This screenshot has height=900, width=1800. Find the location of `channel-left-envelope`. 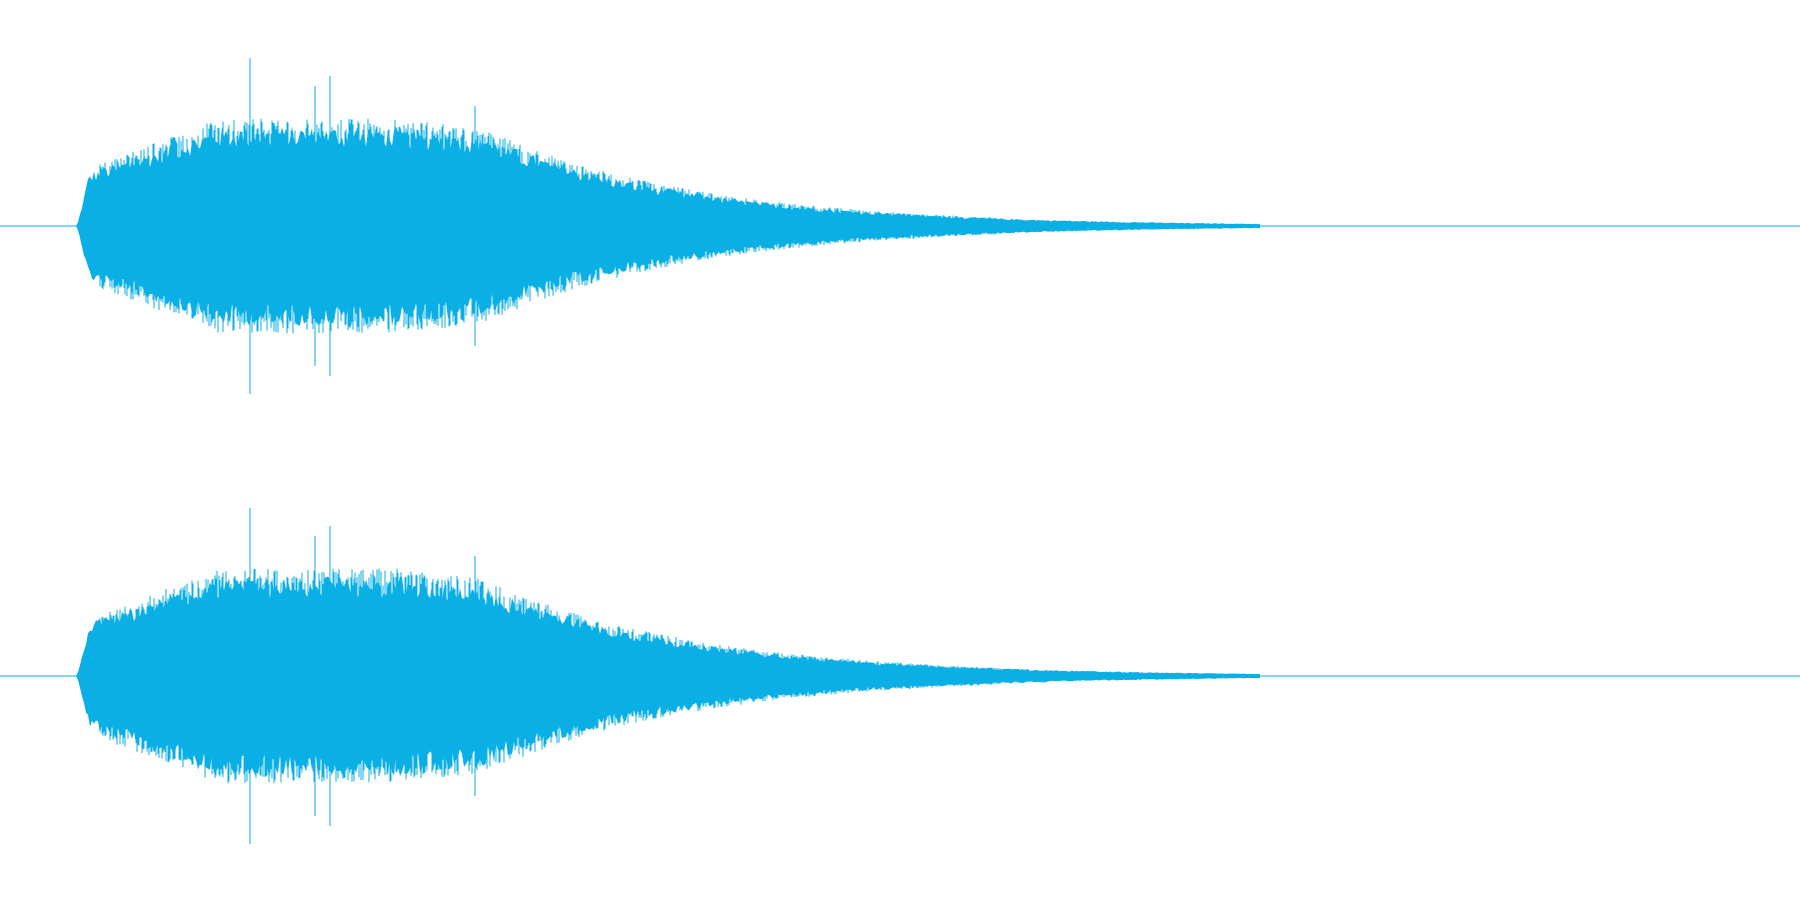

channel-left-envelope is located at coordinates (668, 226).